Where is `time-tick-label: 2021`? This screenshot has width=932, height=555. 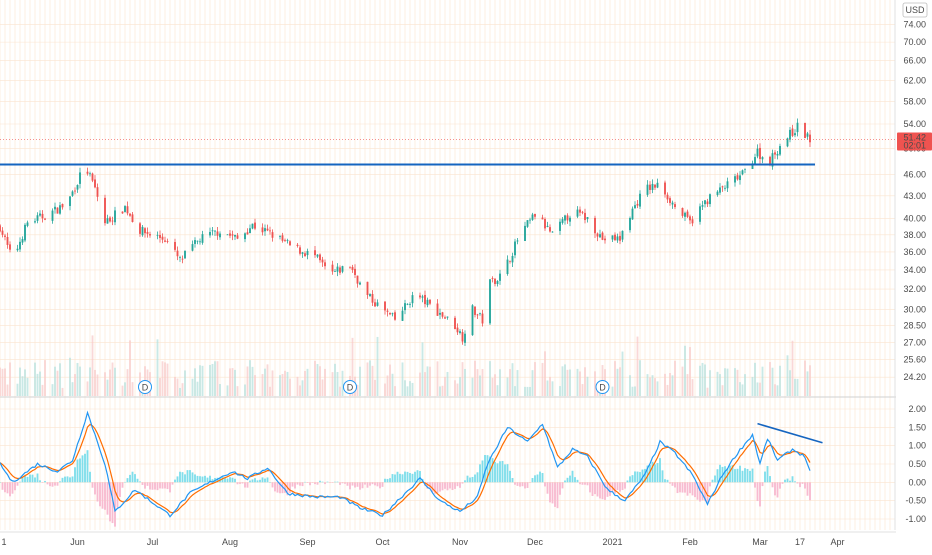
time-tick-label: 2021 is located at coordinates (612, 542).